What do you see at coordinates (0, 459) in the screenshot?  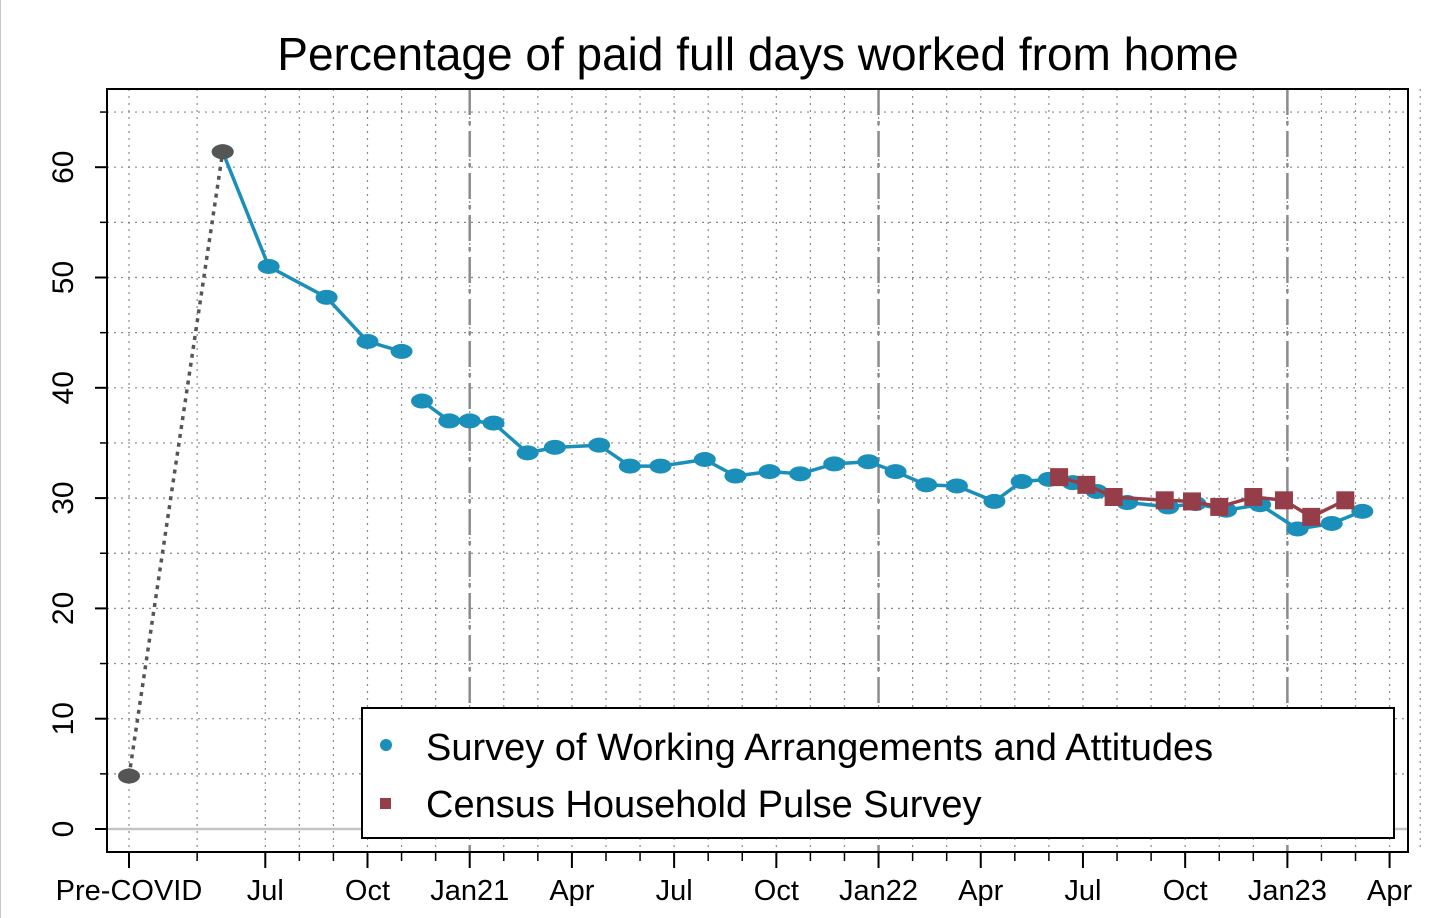 I see `window-edge` at bounding box center [0, 459].